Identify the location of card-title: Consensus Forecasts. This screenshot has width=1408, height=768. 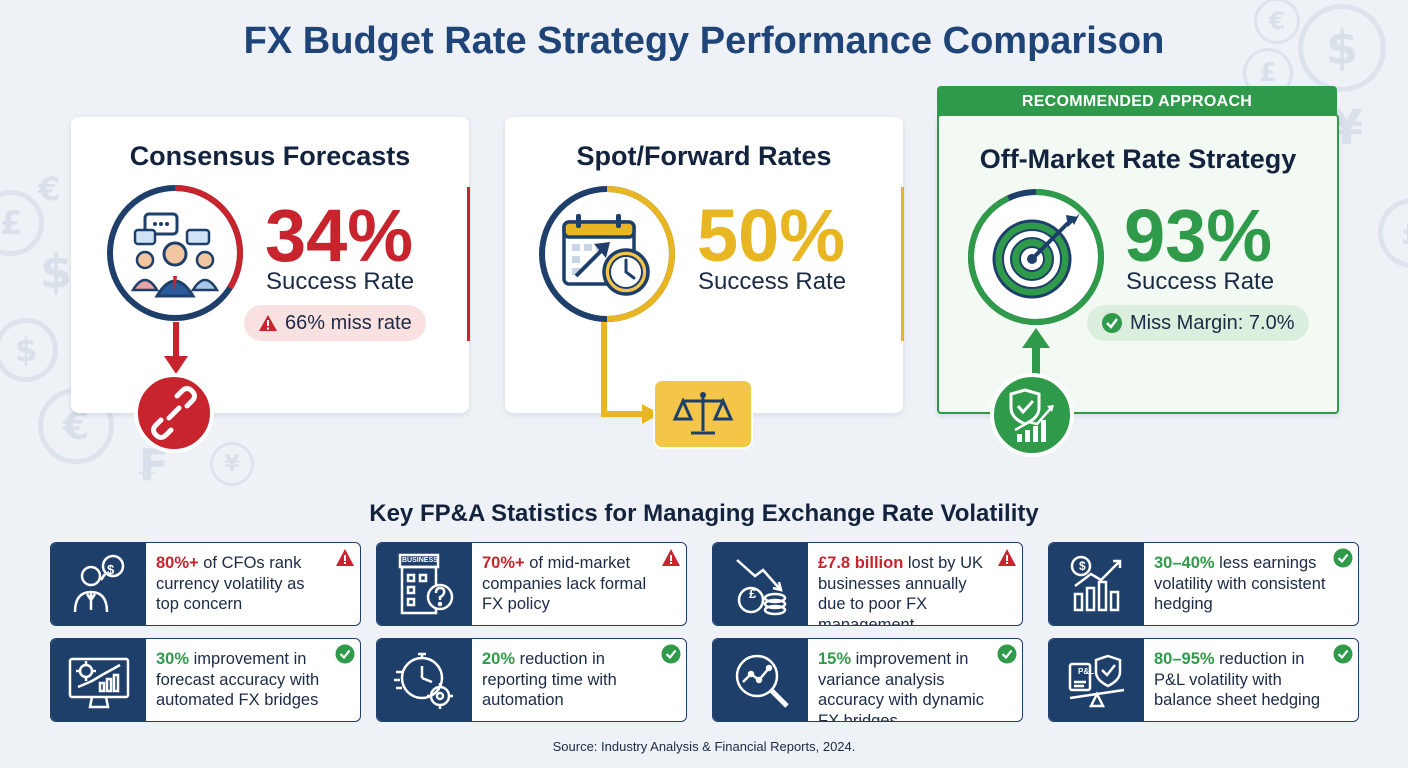
(270, 156).